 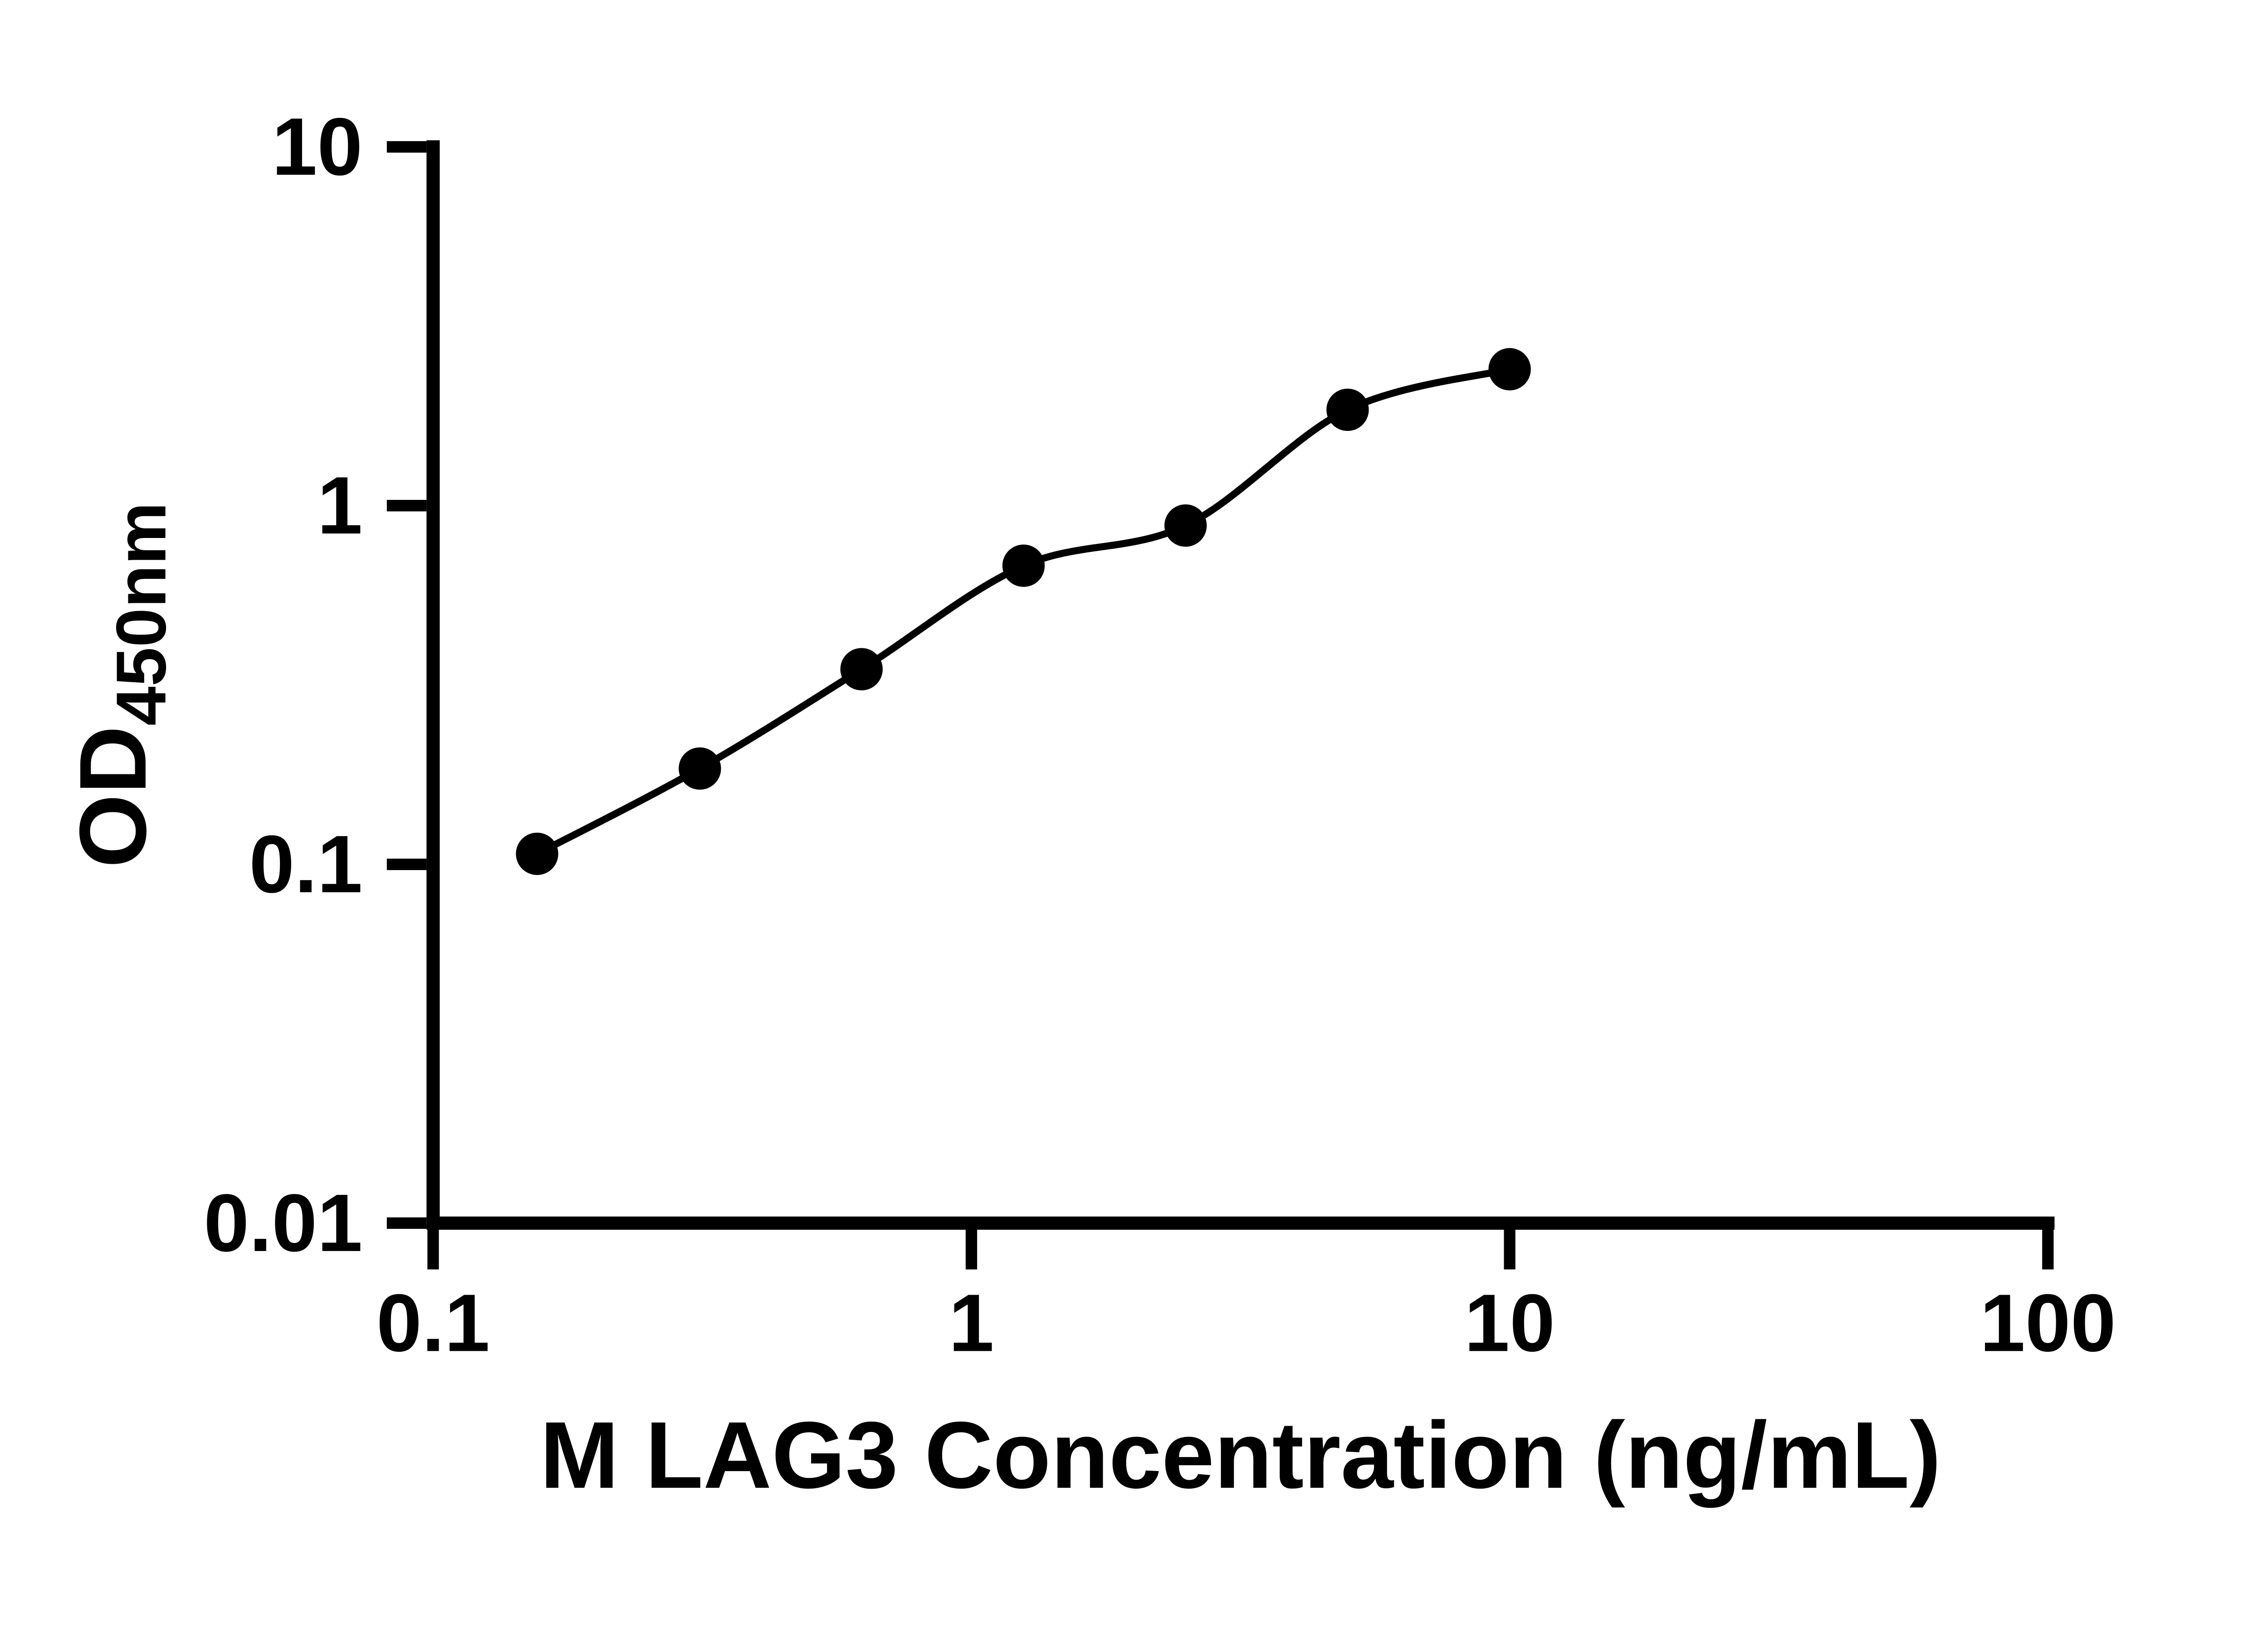 What do you see at coordinates (971, 1323) in the screenshot?
I see `x-tick-label: 1` at bounding box center [971, 1323].